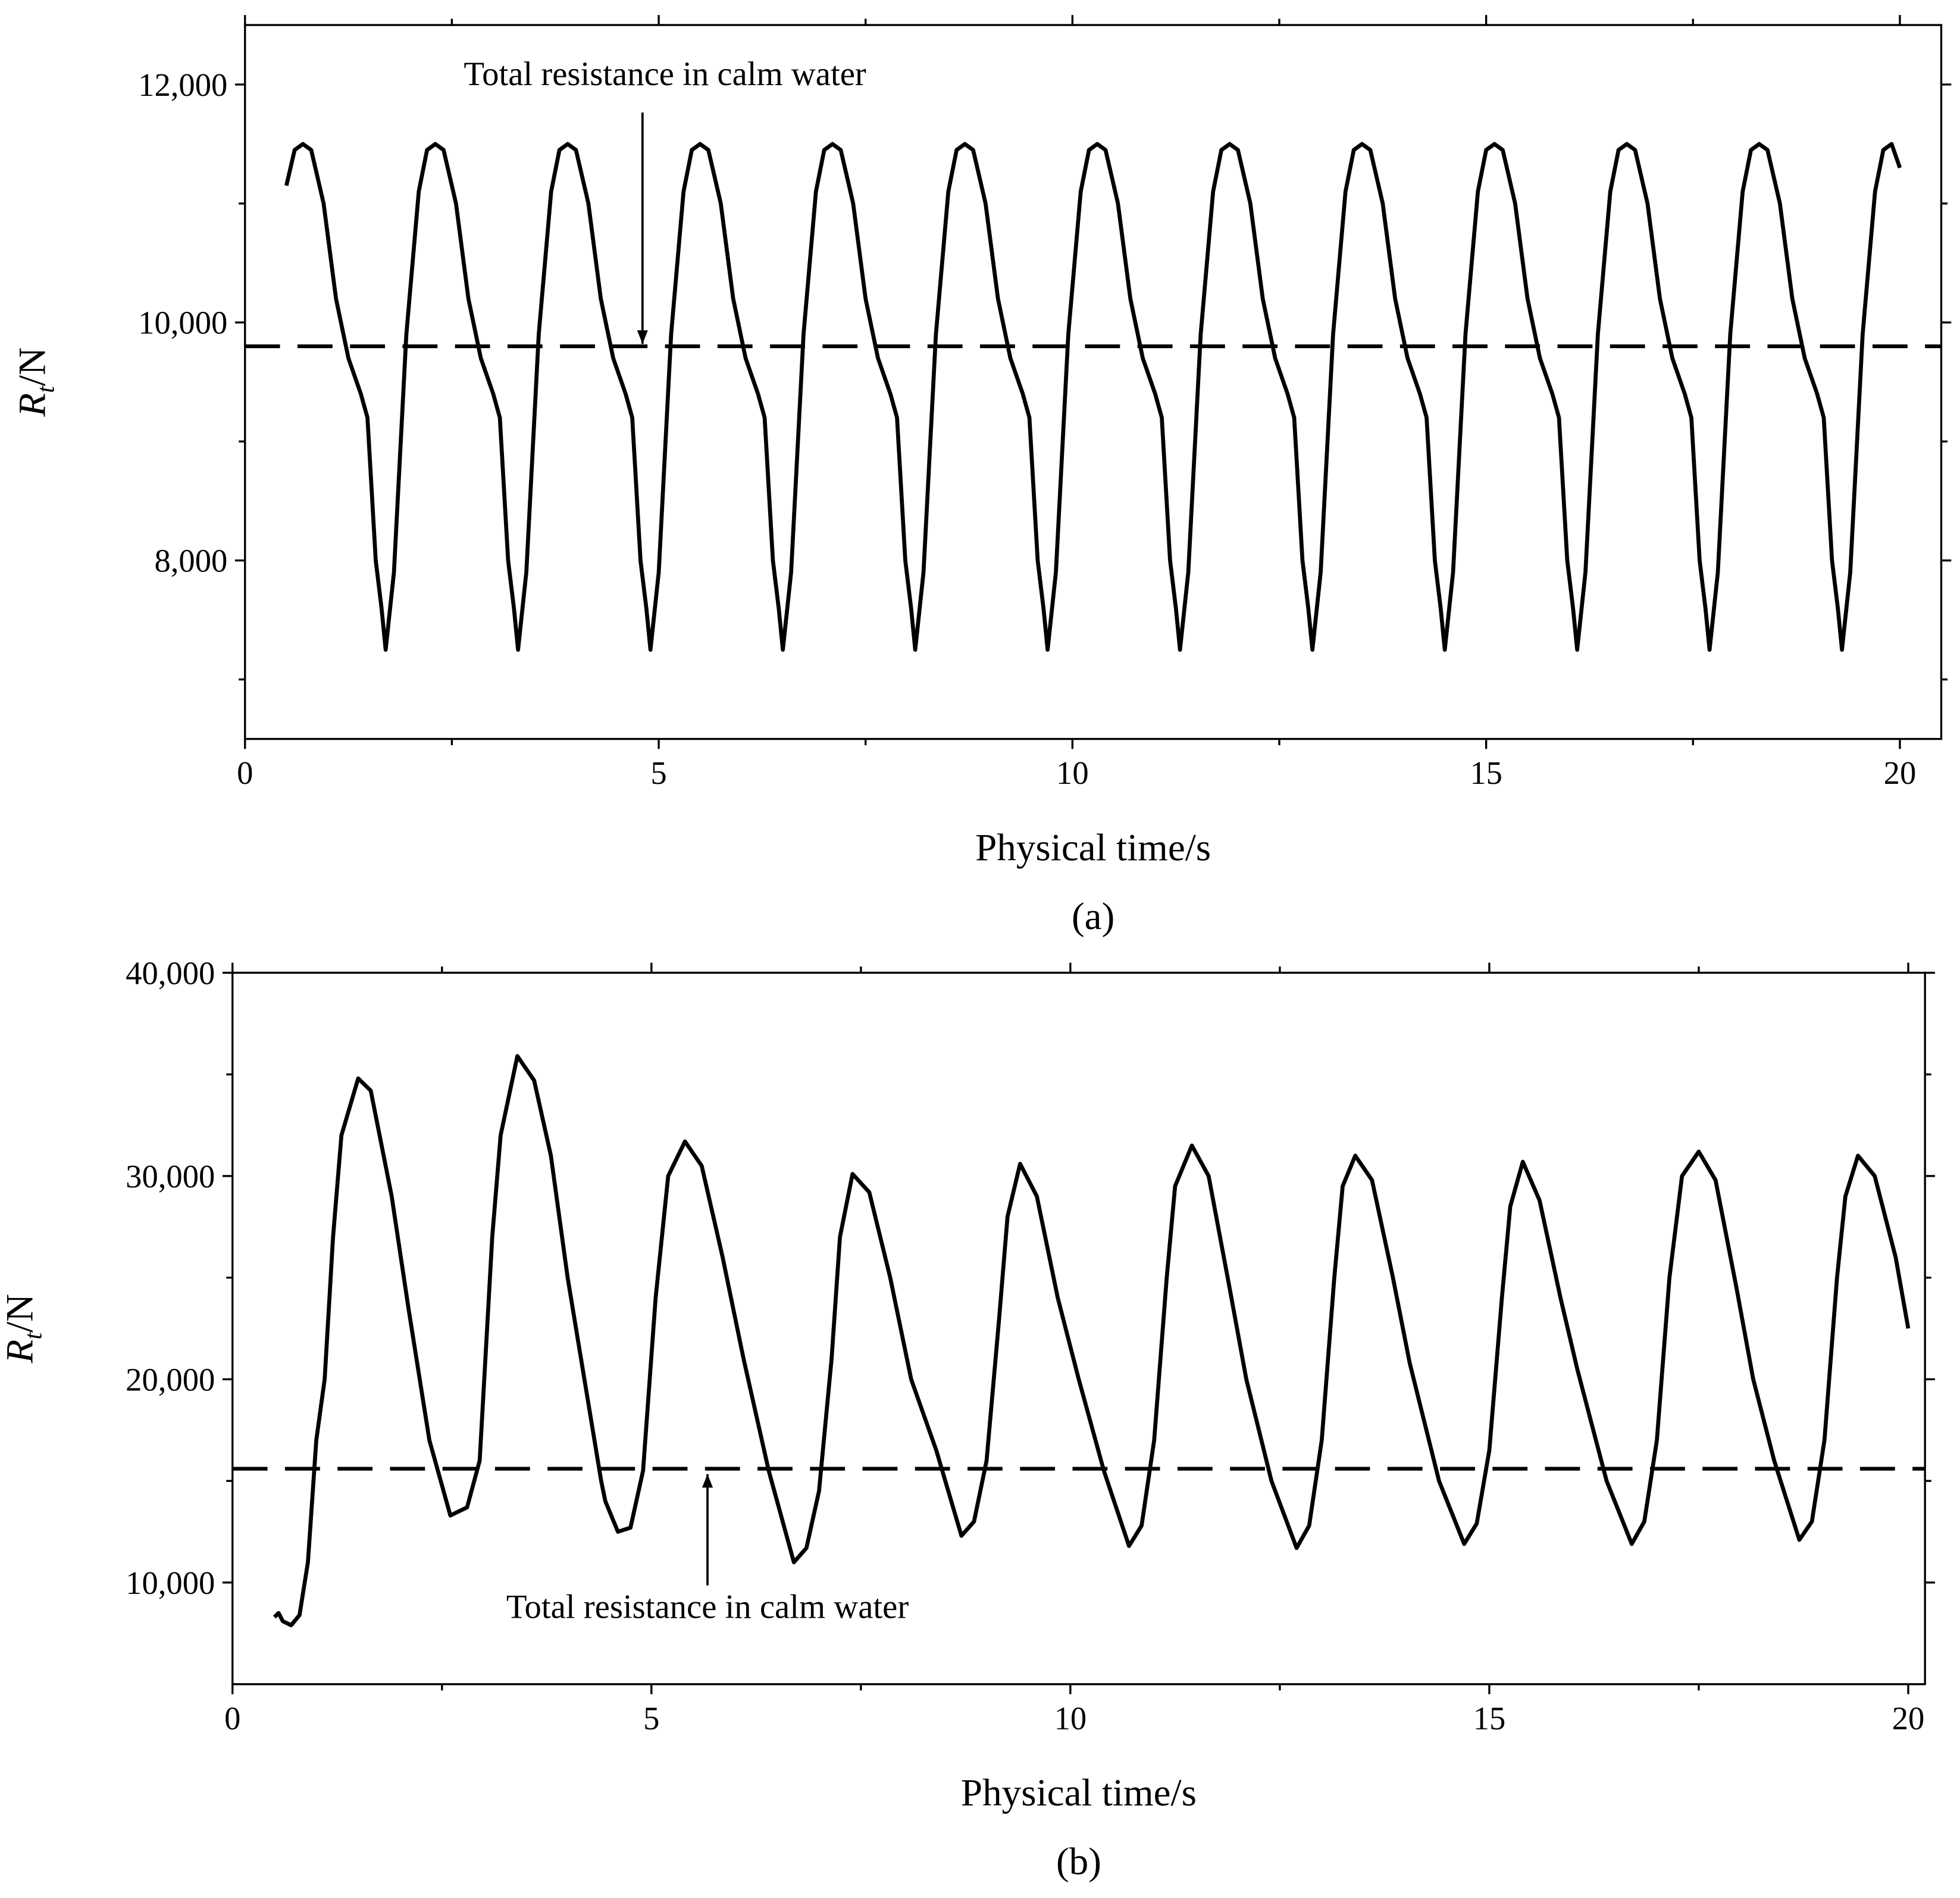 The image size is (1960, 1898). Describe the element at coordinates (170, 1177) in the screenshot. I see `y-tick-label: 30,000` at that location.